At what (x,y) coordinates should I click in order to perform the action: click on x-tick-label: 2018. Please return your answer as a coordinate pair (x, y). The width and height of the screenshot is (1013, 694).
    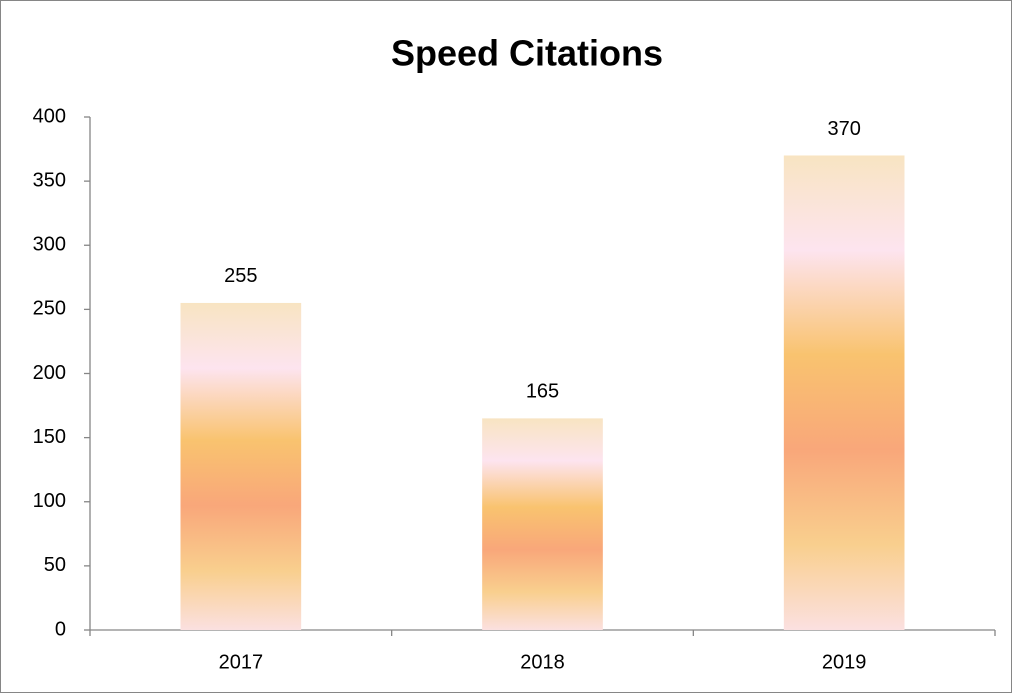
    Looking at the image, I should click on (542, 662).